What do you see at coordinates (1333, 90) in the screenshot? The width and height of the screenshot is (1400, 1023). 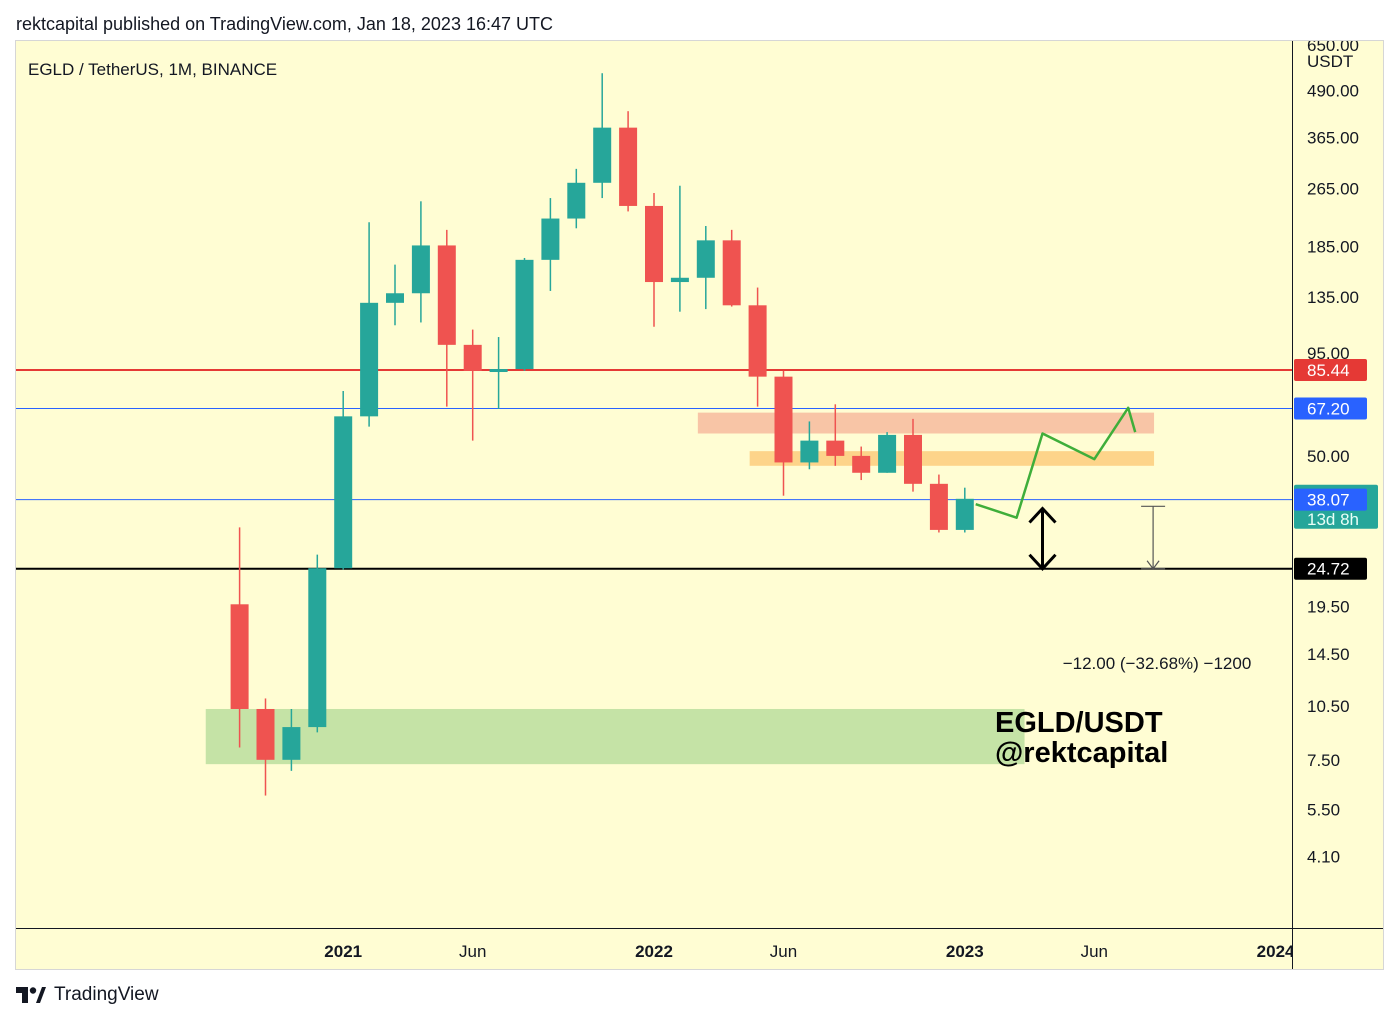 I see `price-tick-label: 490.00` at bounding box center [1333, 90].